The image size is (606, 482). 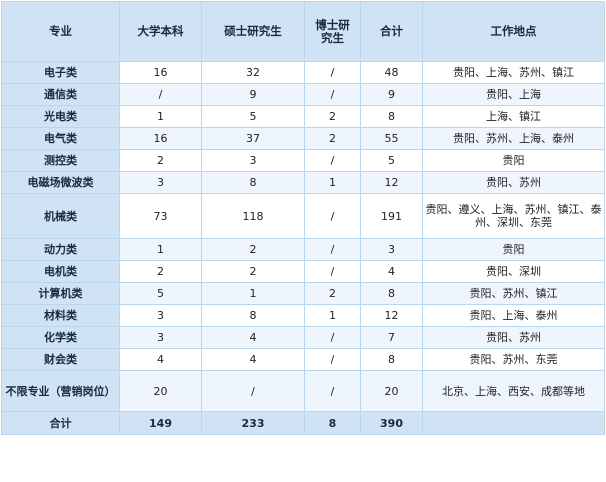 I want to click on table-row: 财会类 4 4/8 贵阳、苏州、东莞, so click(x=303, y=359).